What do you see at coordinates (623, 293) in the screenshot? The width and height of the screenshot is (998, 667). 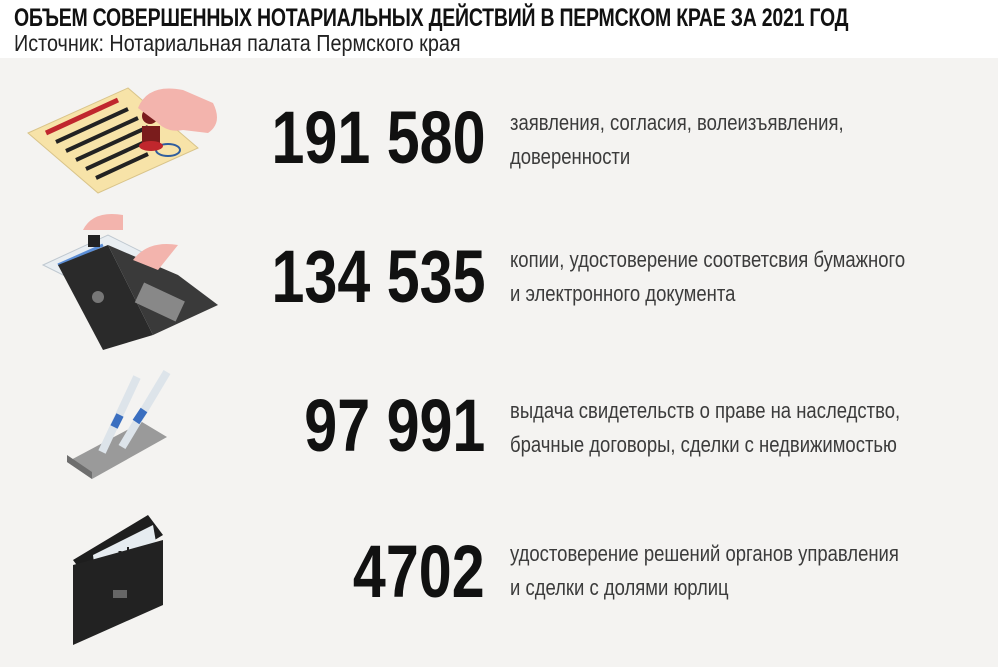 I see `description-line: и электронного документа` at bounding box center [623, 293].